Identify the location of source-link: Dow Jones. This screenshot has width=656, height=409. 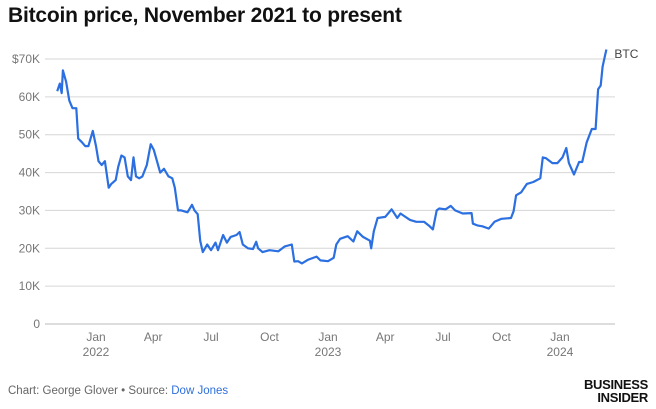
(200, 391).